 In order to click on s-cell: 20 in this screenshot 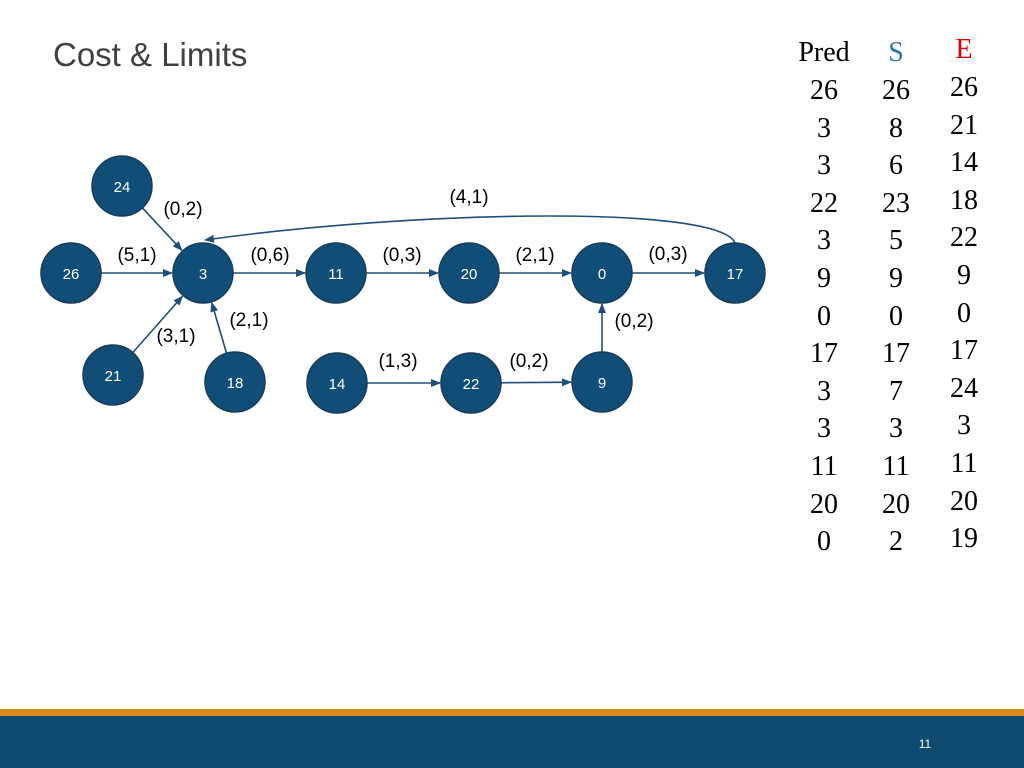, I will do `click(896, 504)`.